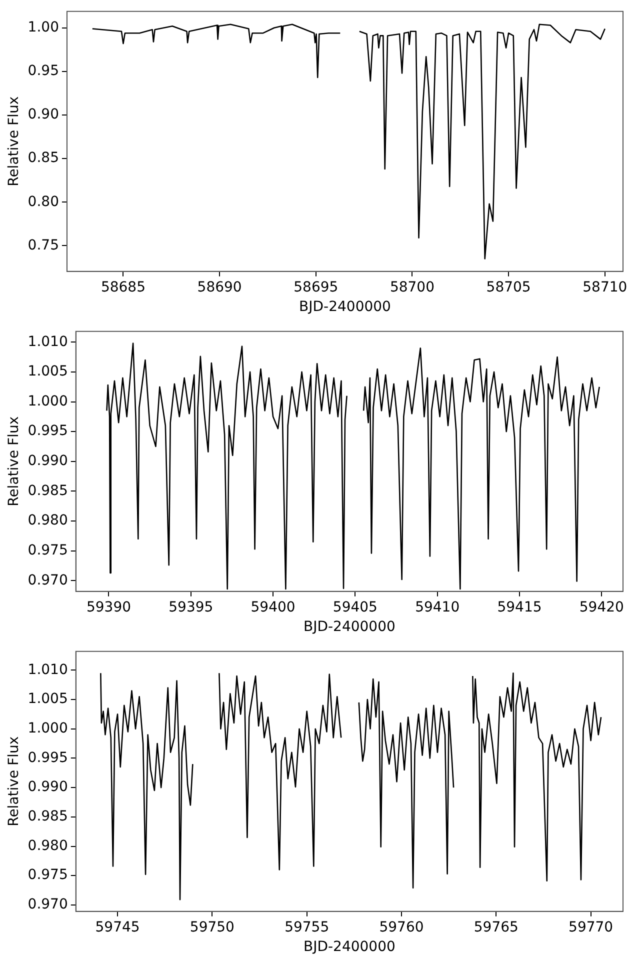 This screenshot has height=962, width=641. I want to click on y-tick-label: 1.00, so click(43, 28).